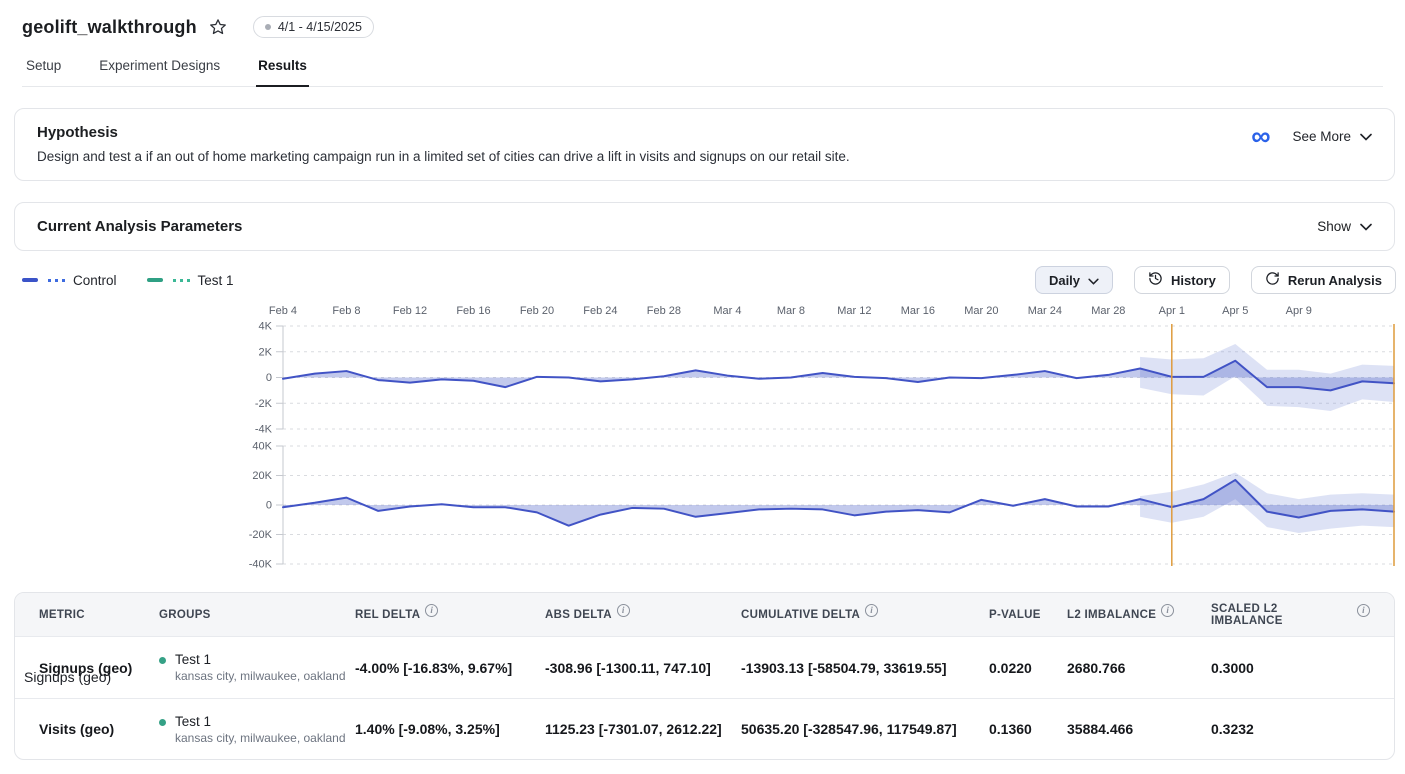  I want to click on group-color-dot, so click(162, 660).